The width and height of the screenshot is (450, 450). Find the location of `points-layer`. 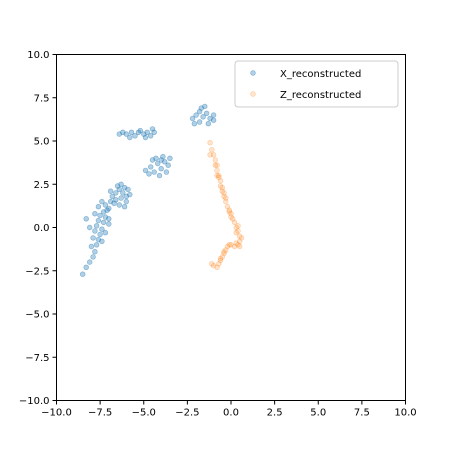

points-layer is located at coordinates (162, 190).